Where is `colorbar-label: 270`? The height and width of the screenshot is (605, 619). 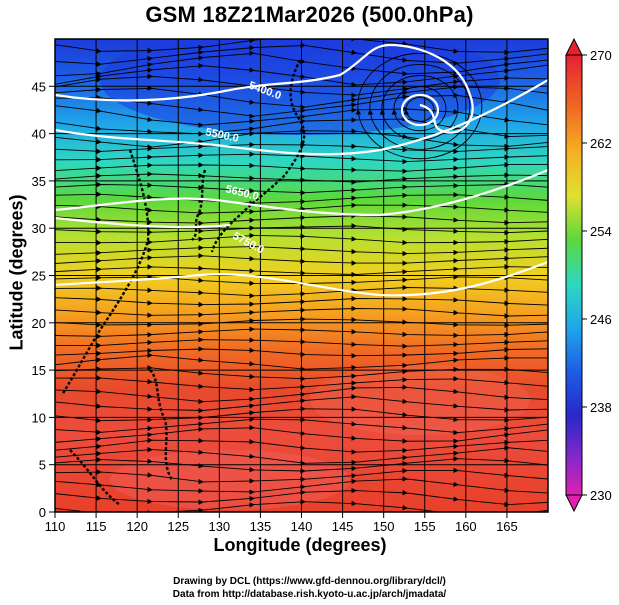 colorbar-label: 270 is located at coordinates (601, 55).